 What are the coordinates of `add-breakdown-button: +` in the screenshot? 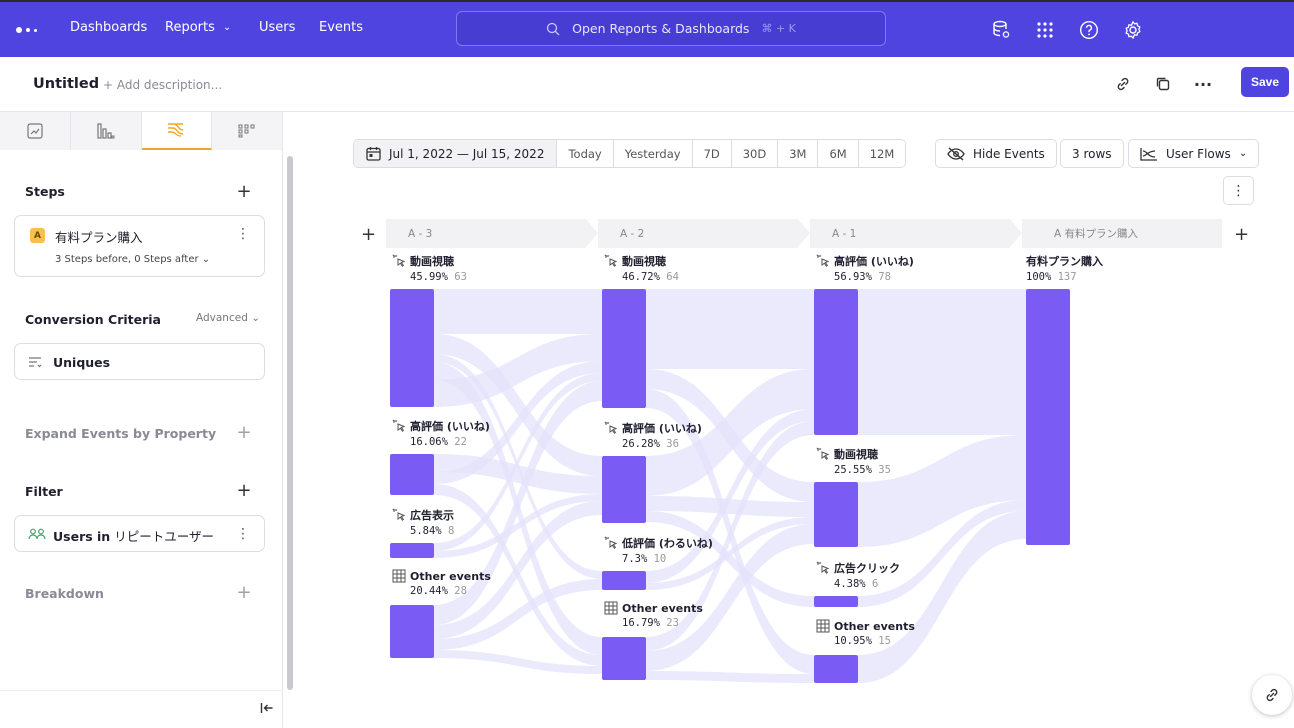 It's located at (244, 592).